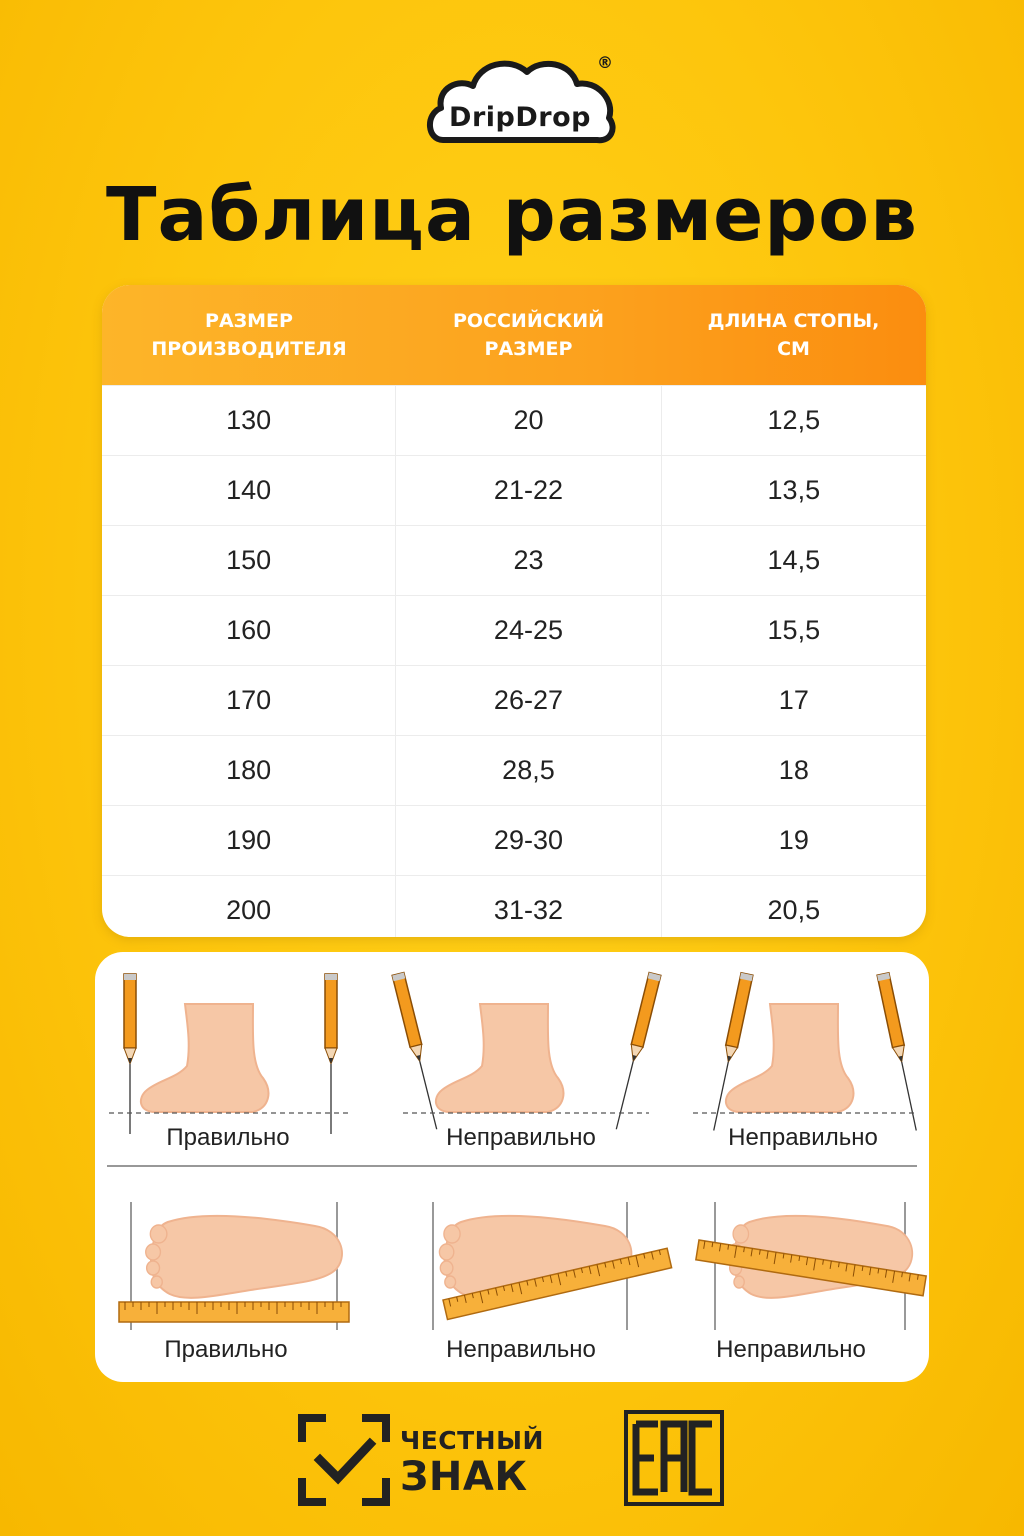 The image size is (1024, 1536). I want to click on cell-manufacturer-size: 190, so click(249, 840).